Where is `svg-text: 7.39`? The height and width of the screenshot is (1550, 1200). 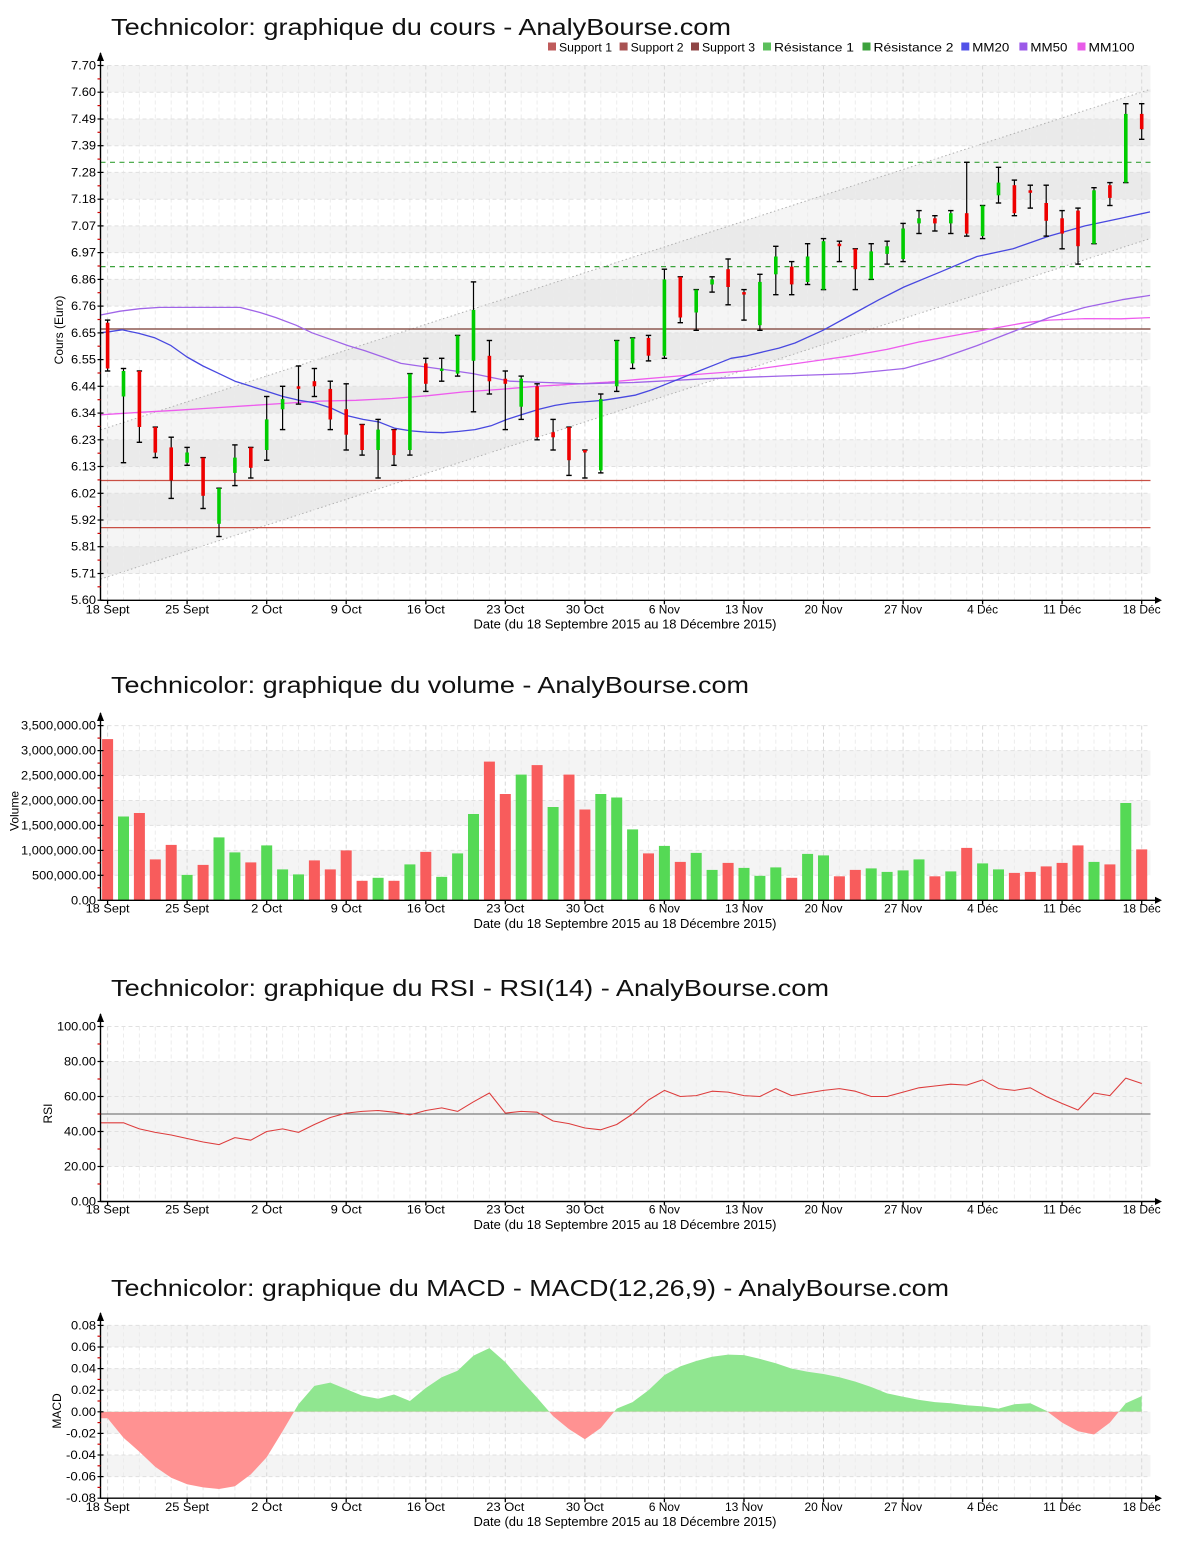 svg-text: 7.39 is located at coordinates (83, 146).